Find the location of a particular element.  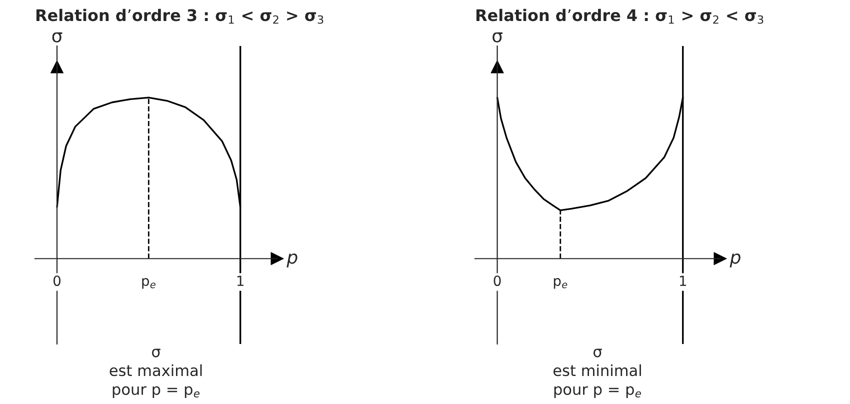

chart-title: Relation d’ordre 3 : σ$_{1}$ < σ$_{2}$ > σ$_{3}$ is located at coordinates (180, 16).